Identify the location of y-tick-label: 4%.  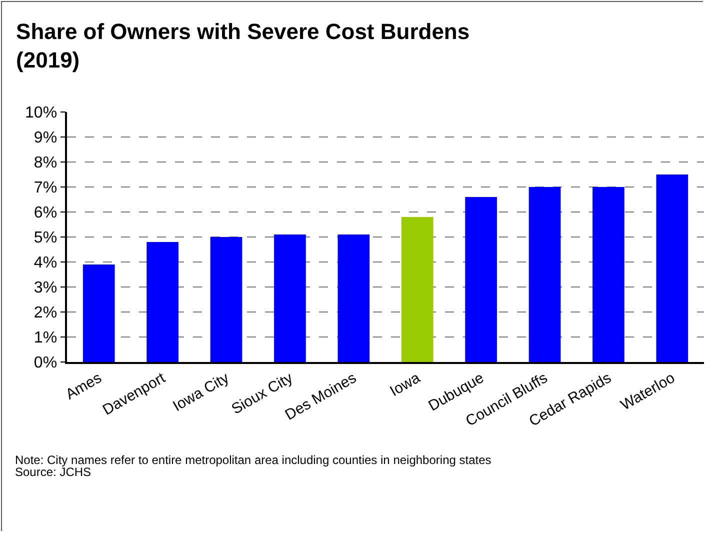
(46, 263).